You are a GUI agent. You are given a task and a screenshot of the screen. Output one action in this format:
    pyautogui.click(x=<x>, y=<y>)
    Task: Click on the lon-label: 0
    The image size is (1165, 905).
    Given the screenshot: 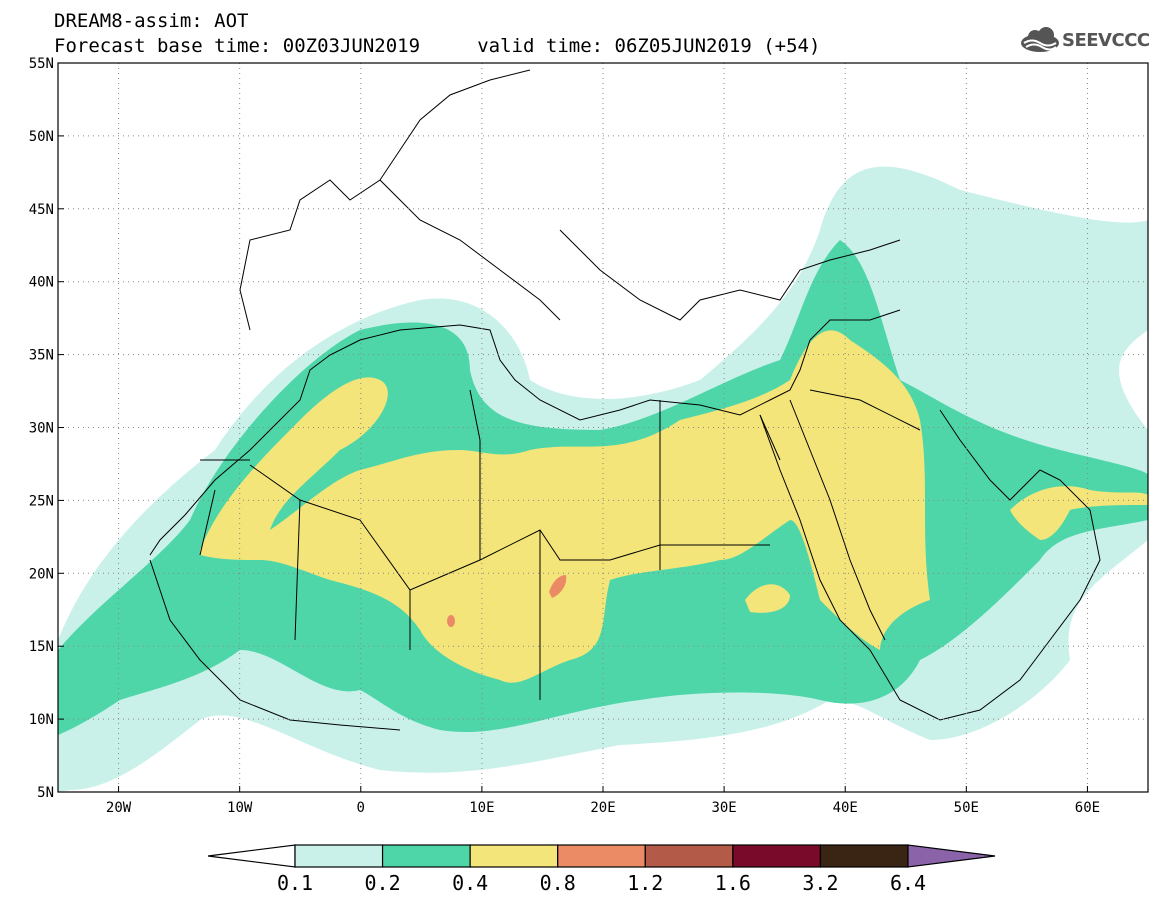 What is the action you would take?
    pyautogui.click(x=361, y=808)
    